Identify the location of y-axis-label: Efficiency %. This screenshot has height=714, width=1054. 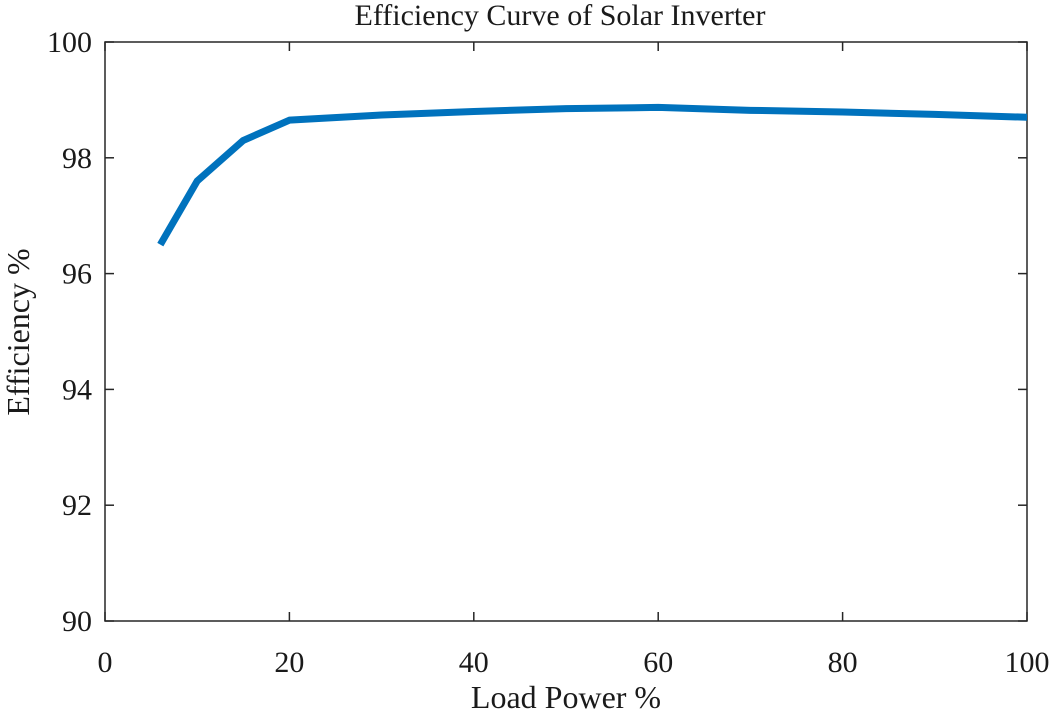
(18, 331).